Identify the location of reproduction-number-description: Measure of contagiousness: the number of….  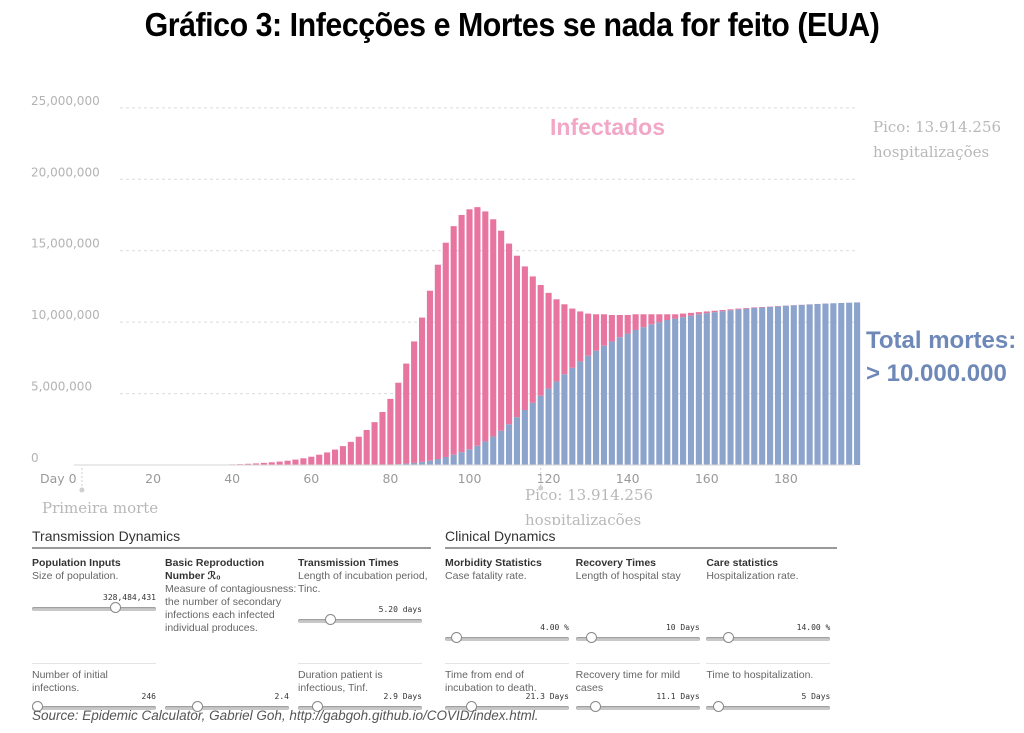
(231, 608).